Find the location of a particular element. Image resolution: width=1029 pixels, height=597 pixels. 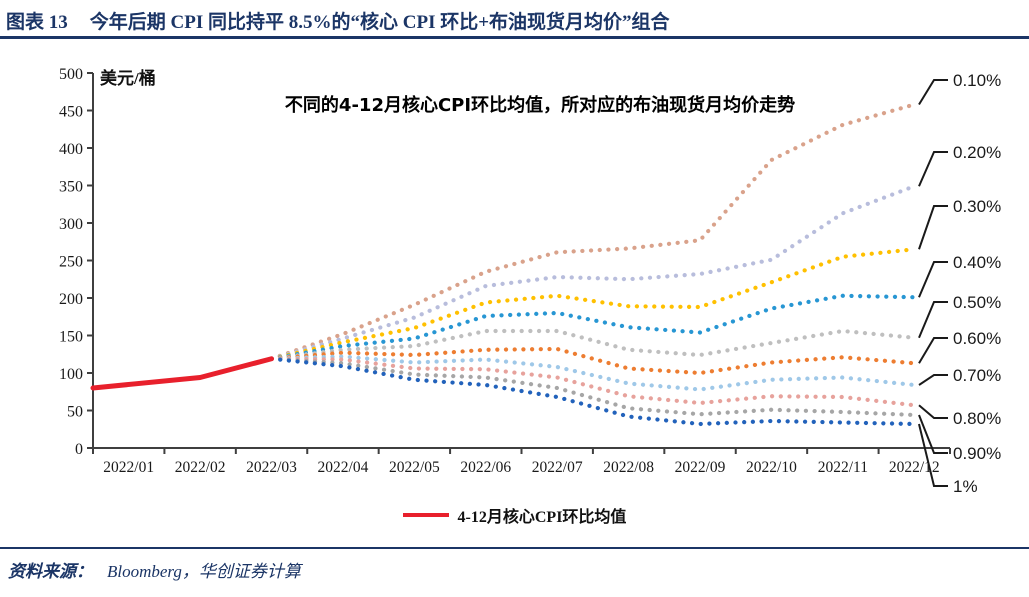

y-tick-label: 150 is located at coordinates (71, 337).